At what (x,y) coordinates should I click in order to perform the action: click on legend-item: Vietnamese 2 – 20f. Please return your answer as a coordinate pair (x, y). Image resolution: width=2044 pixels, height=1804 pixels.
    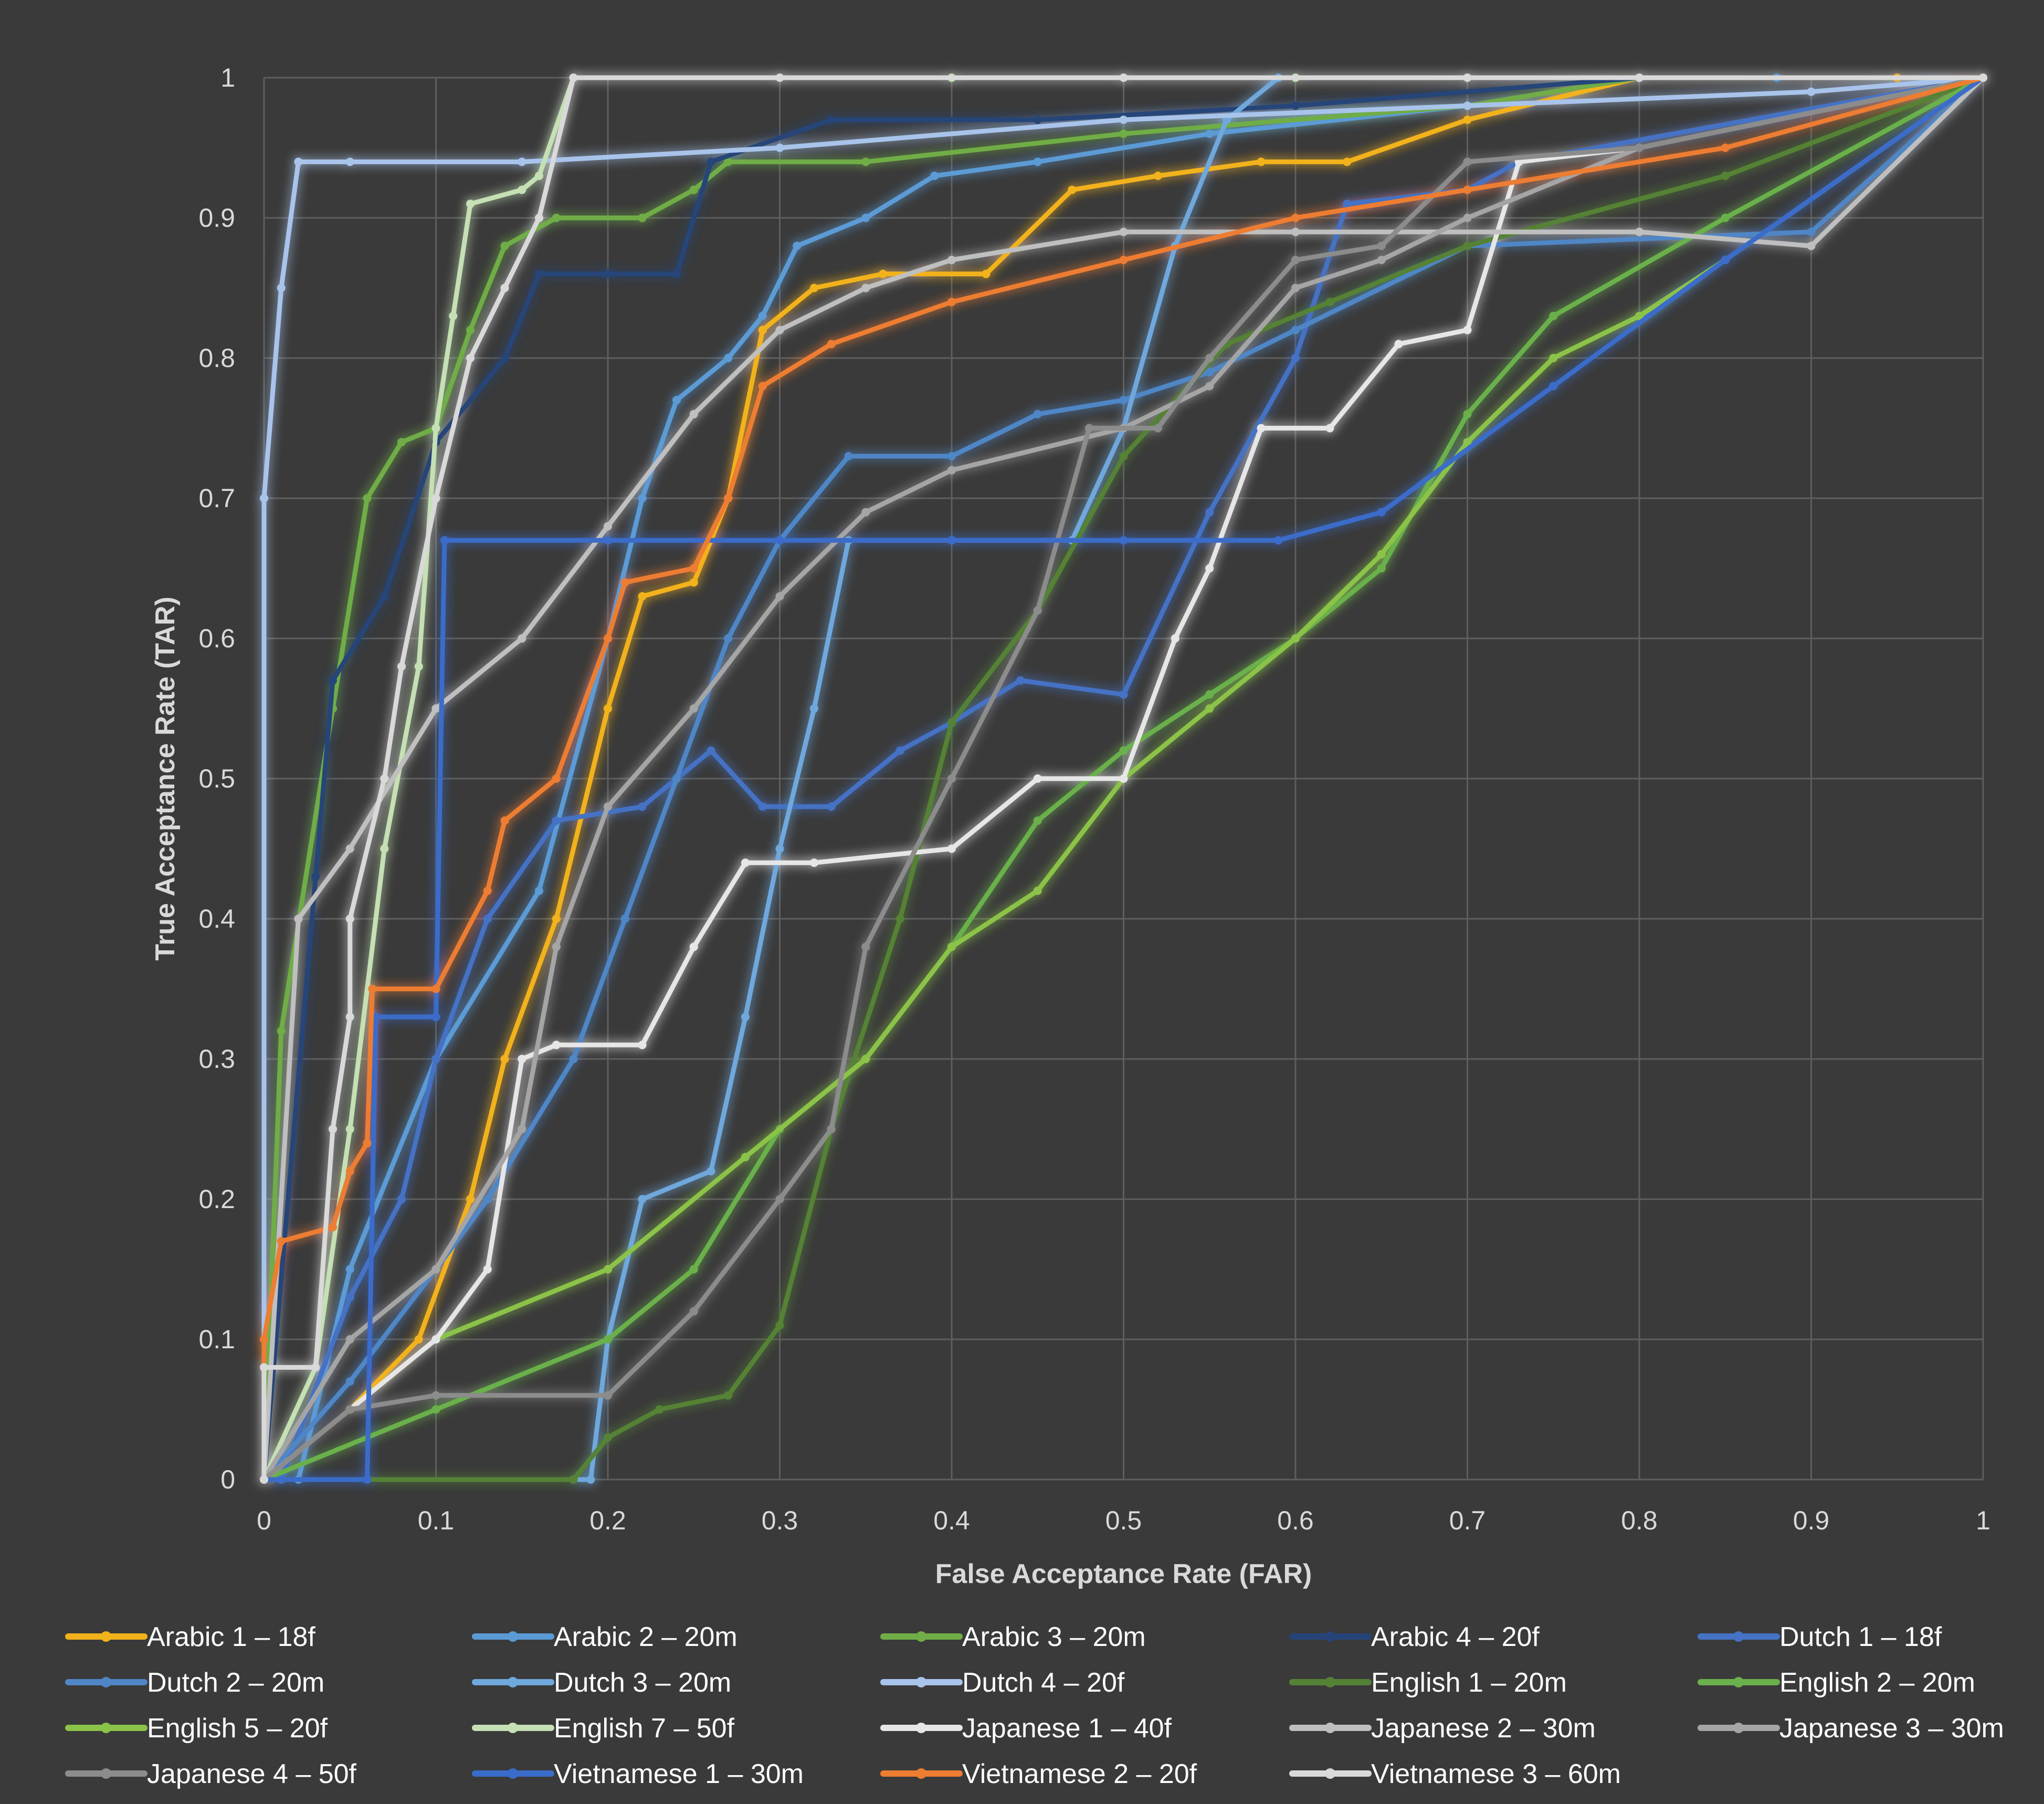
    Looking at the image, I should click on (1038, 1774).